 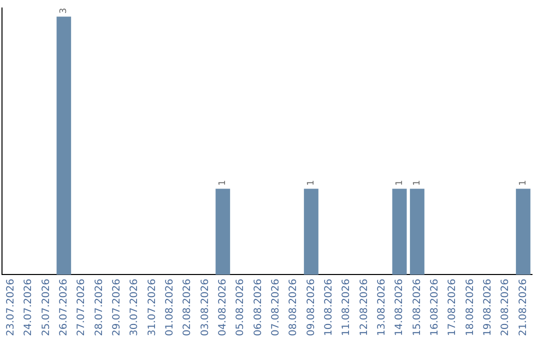 I want to click on x-tick-label: 21.08.2026, so click(x=523, y=307).